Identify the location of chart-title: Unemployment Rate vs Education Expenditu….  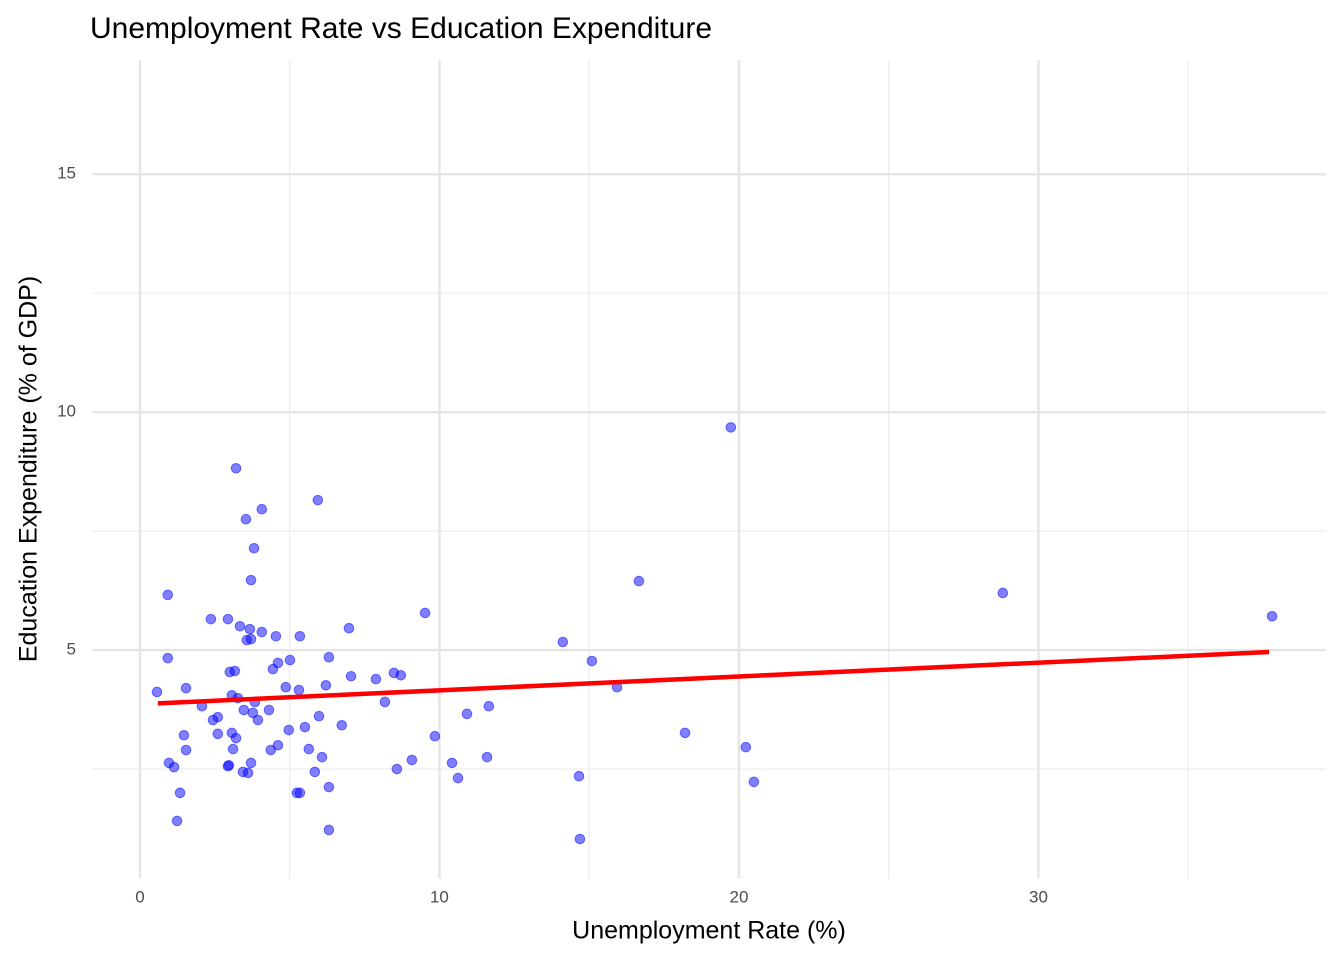
(401, 28).